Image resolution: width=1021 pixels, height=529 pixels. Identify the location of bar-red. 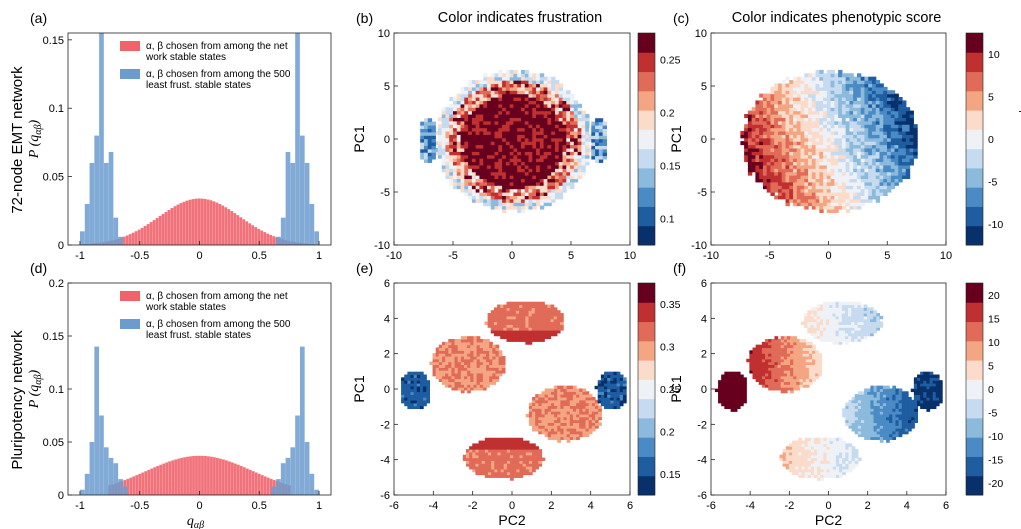
(175, 225).